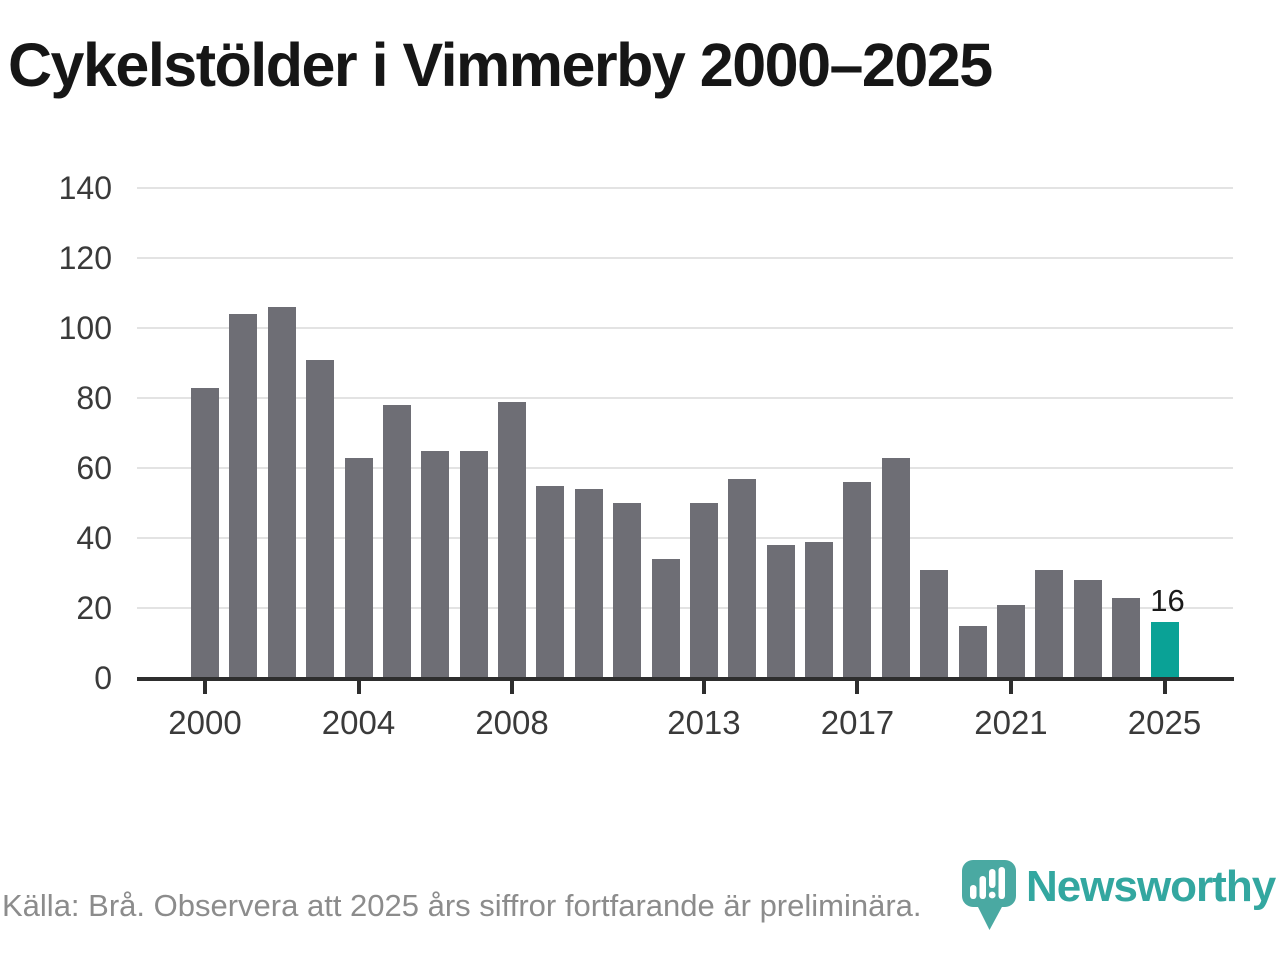  What do you see at coordinates (1011, 722) in the screenshot?
I see `x-tick-label-2021: 2021` at bounding box center [1011, 722].